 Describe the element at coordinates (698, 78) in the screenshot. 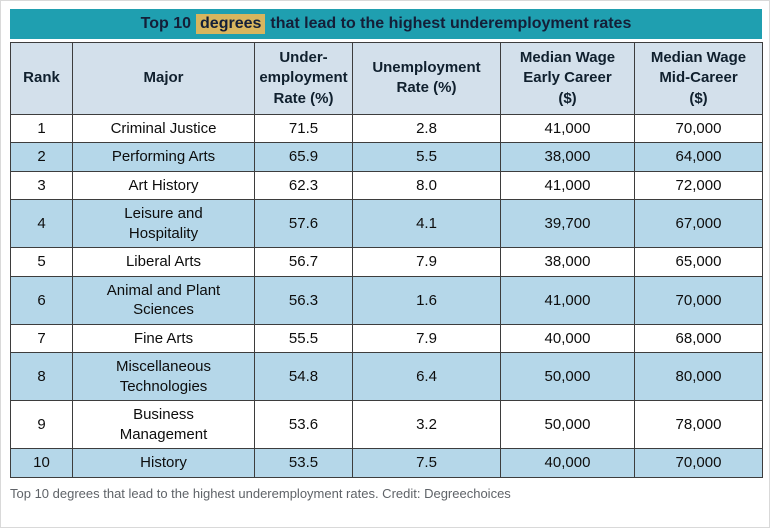

I see `header-median-wage-mid: Median Wage Mid-Career ($)` at that location.